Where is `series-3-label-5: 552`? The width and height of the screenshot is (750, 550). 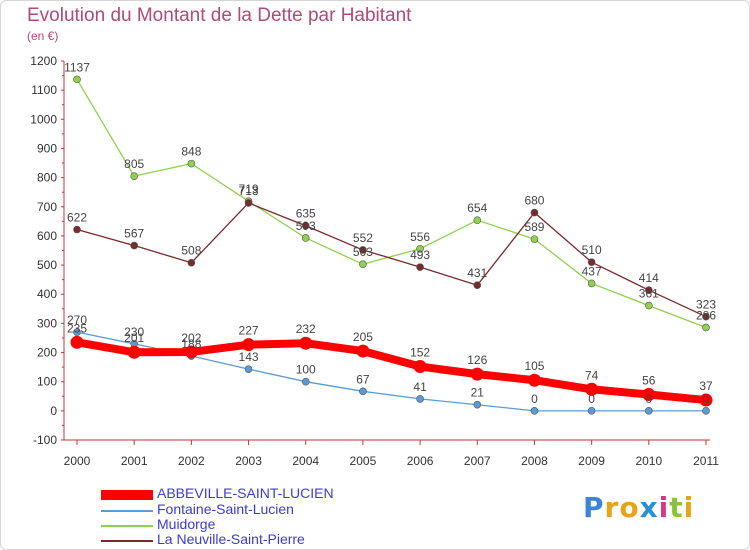
series-3-label-5: 552 is located at coordinates (363, 238).